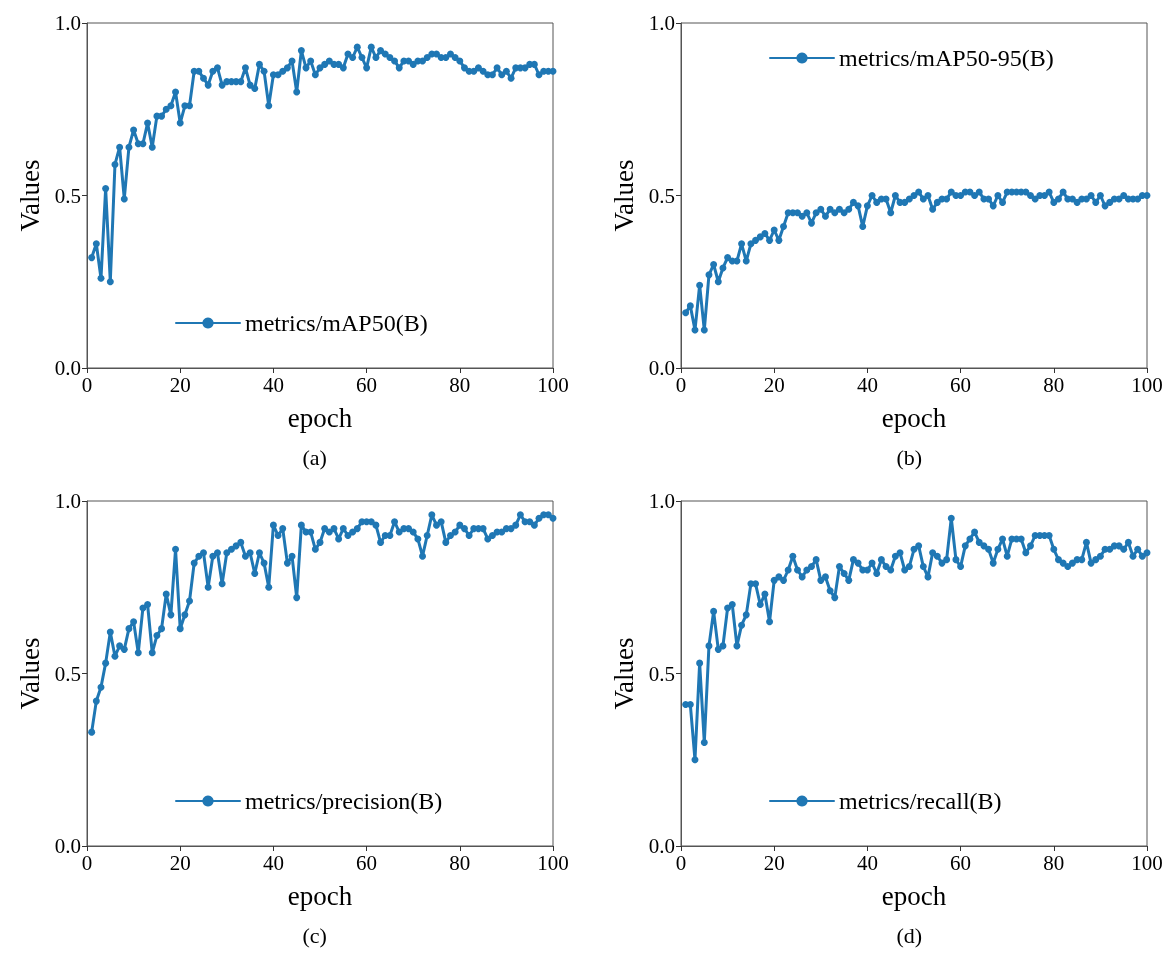 The height and width of the screenshot is (955, 1174). Describe the element at coordinates (314, 935) in the screenshot. I see `text: (c)` at that location.